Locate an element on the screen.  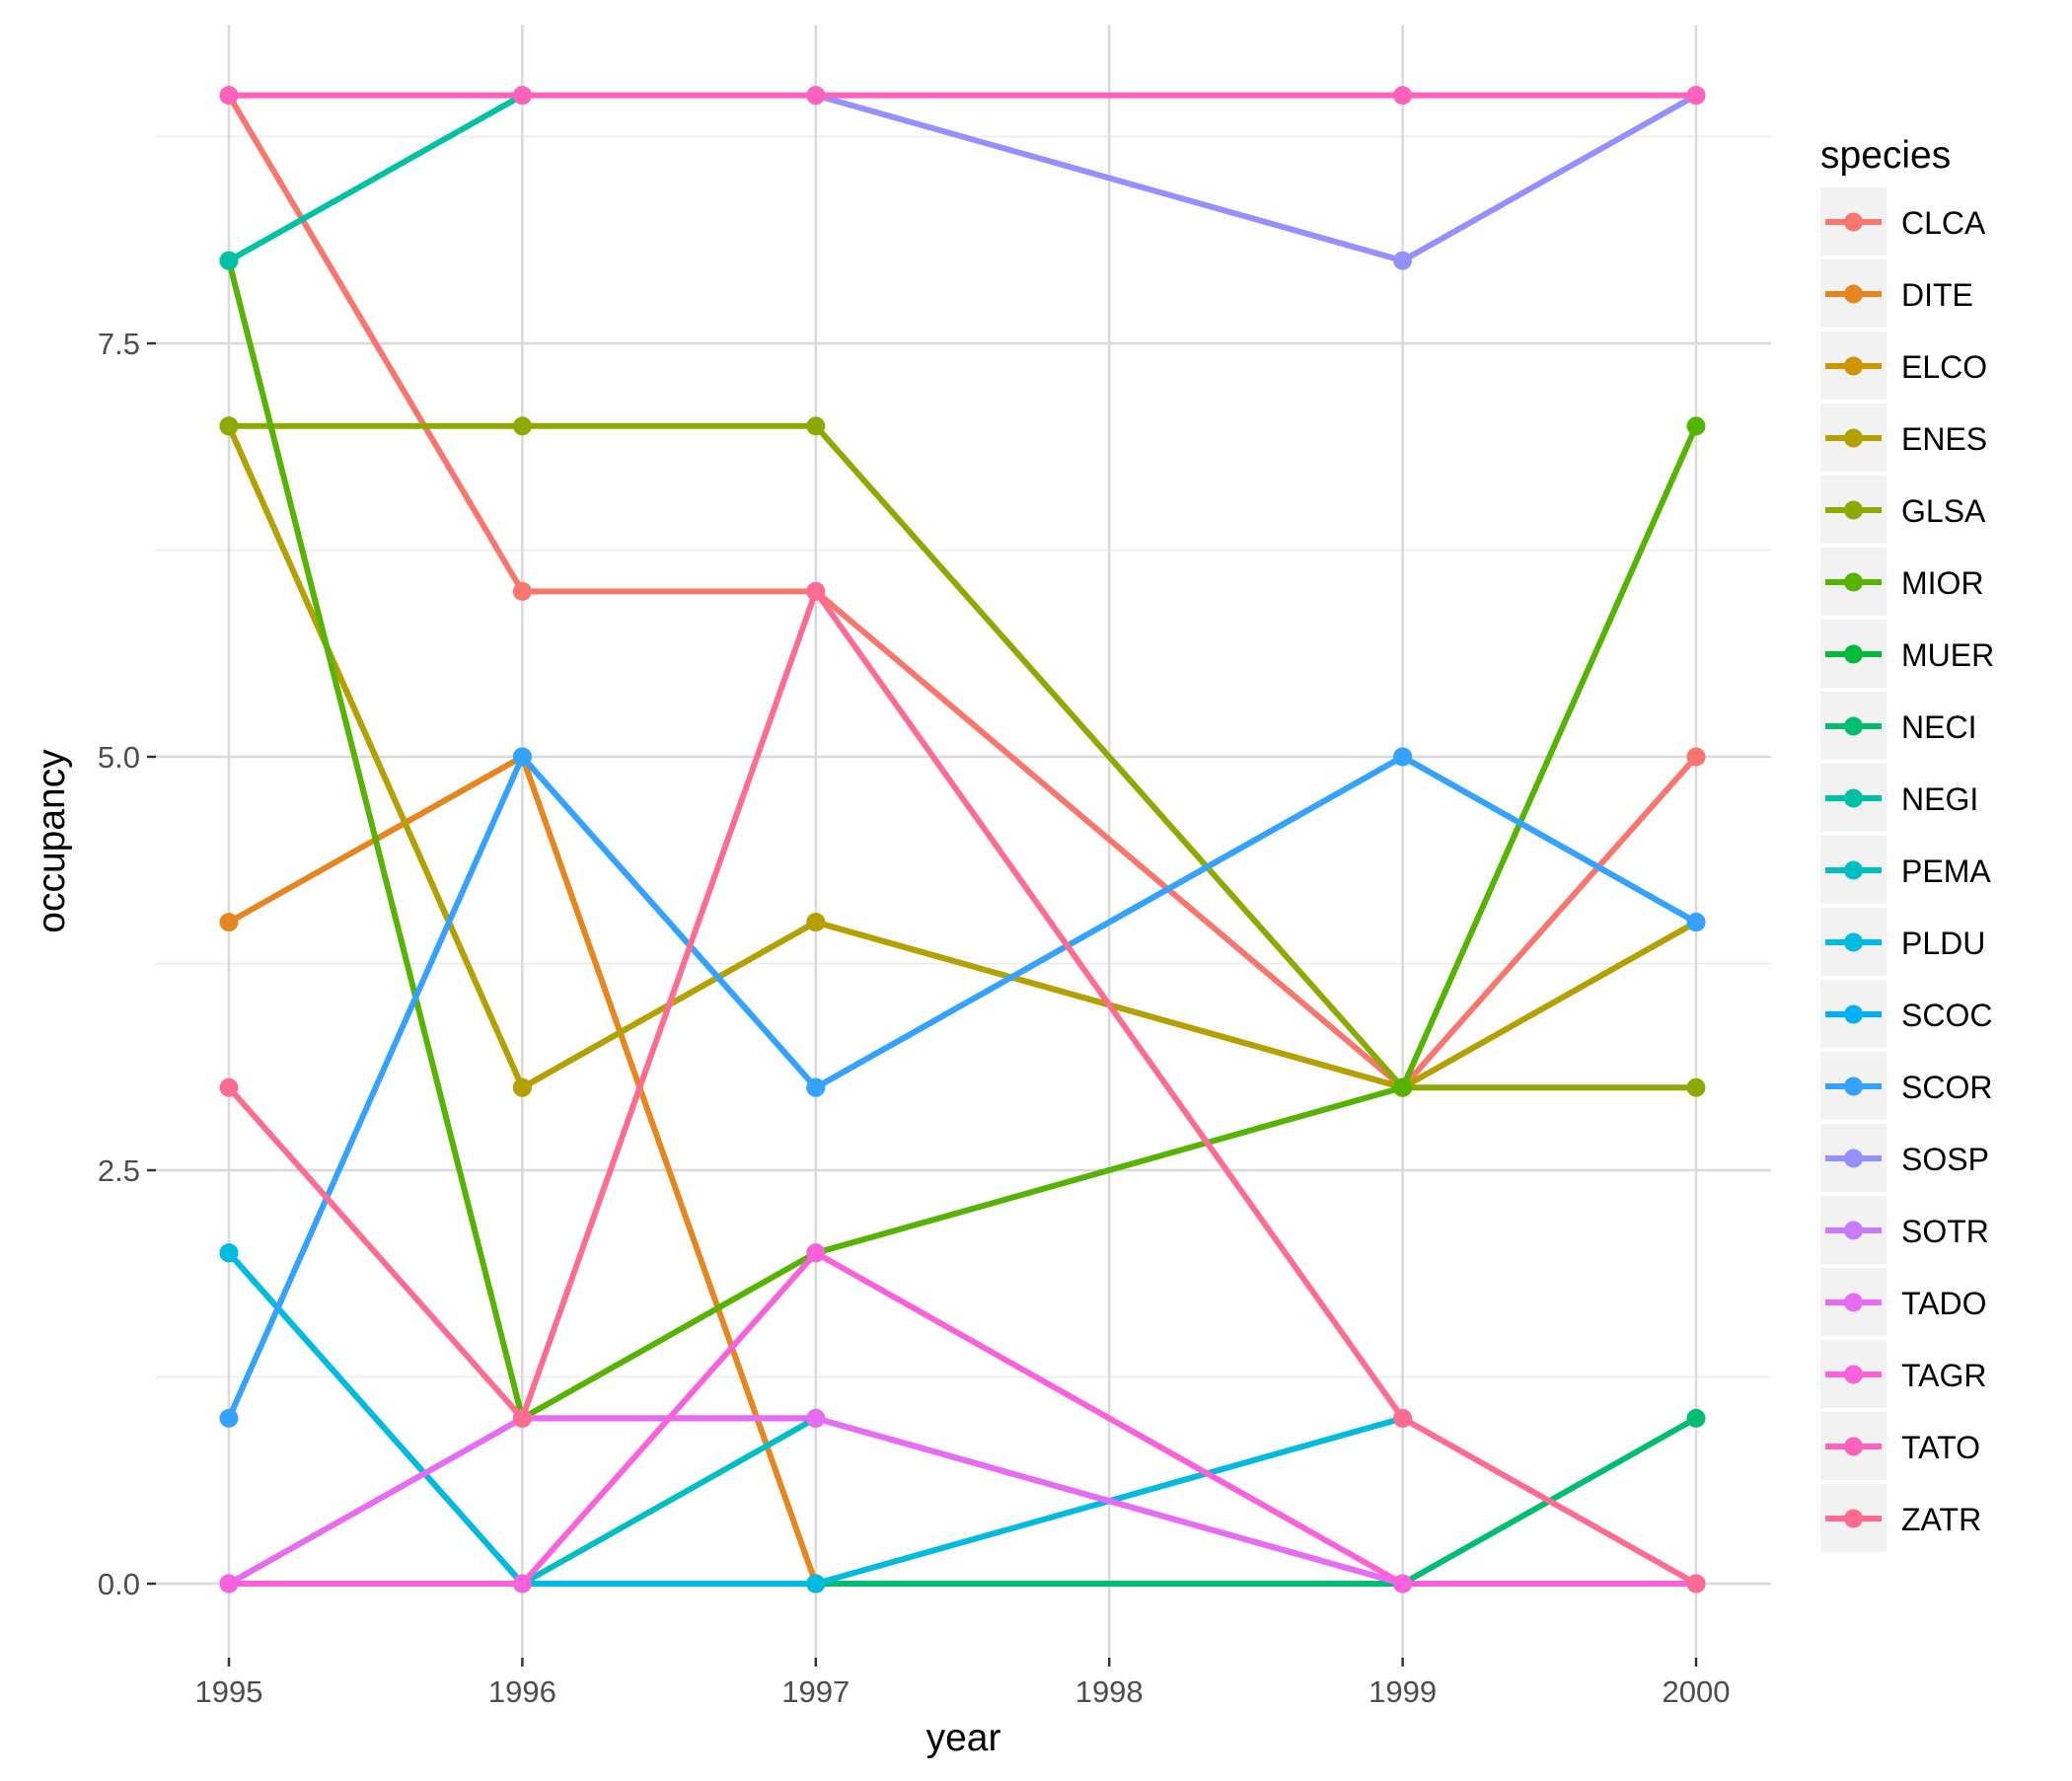
legend-item: MUER is located at coordinates (1907, 654).